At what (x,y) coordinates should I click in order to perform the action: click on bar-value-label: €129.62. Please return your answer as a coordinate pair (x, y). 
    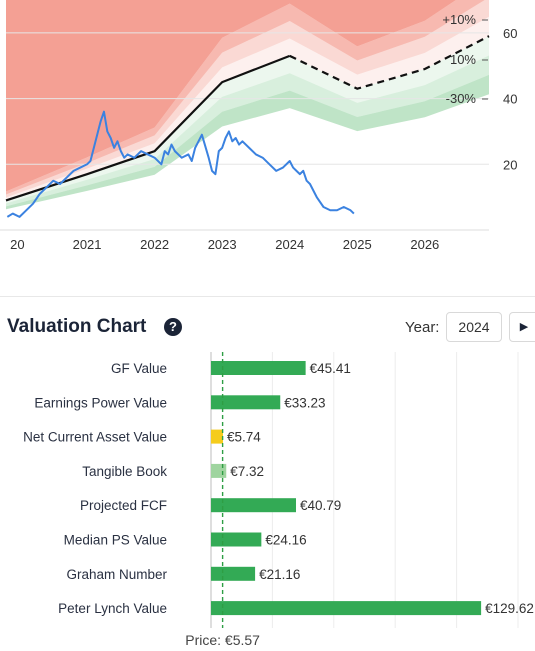
    Looking at the image, I should click on (509, 608).